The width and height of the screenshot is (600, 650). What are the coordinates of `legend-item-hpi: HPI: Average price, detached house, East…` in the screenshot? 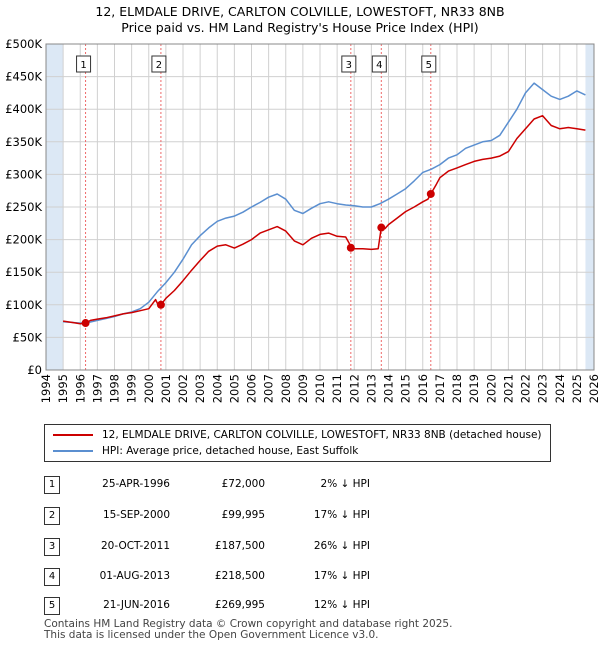 It's located at (205, 451).